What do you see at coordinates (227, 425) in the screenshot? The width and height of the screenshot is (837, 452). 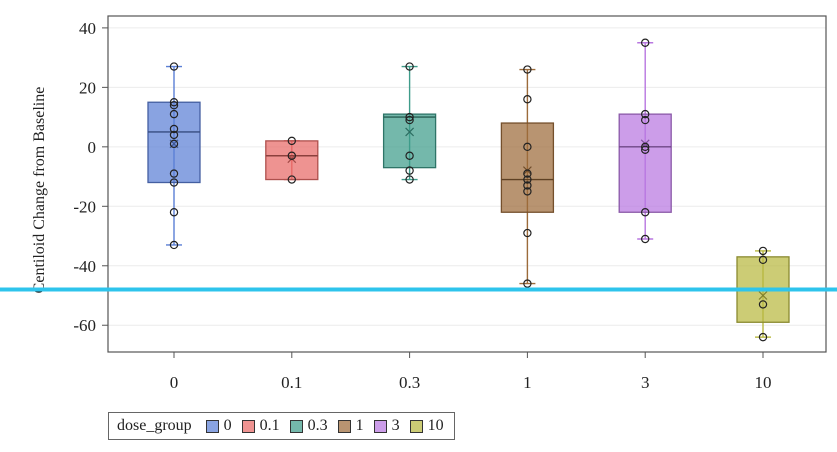 I see `legend-label: 0` at bounding box center [227, 425].